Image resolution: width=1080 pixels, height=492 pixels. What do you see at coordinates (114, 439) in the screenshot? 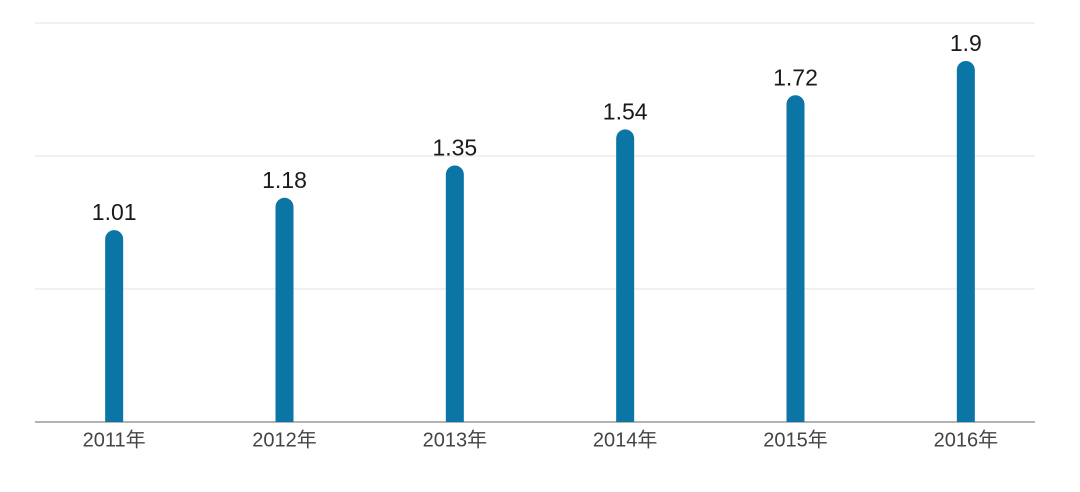
I see `x-tick-label: 2011年` at bounding box center [114, 439].